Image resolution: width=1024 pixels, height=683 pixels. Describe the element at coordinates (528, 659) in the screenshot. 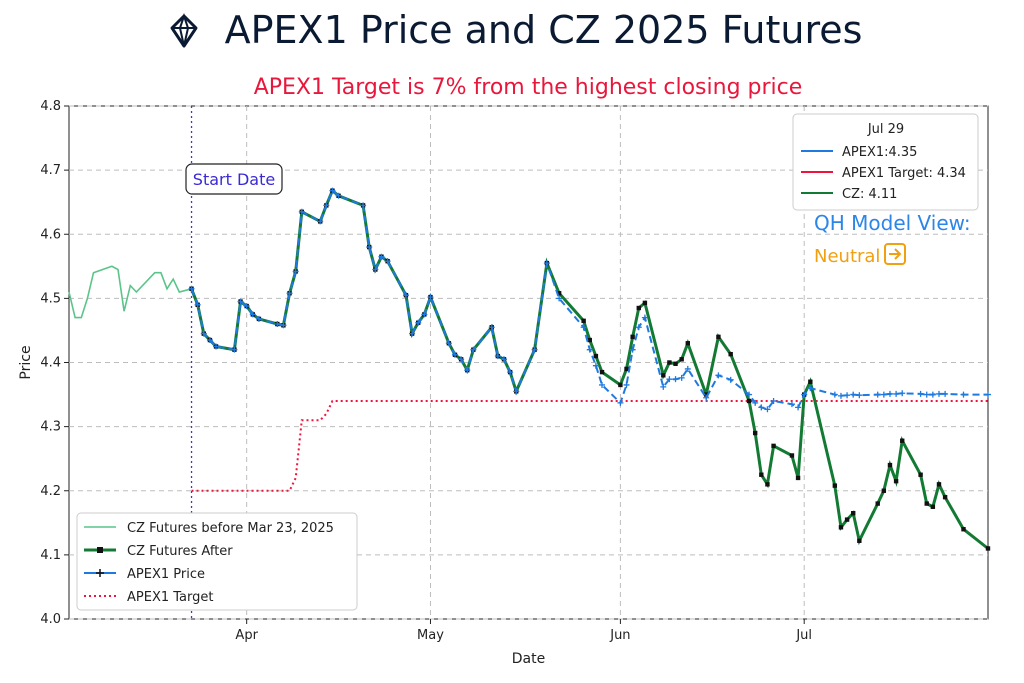

I see `x-axis-label: Date` at that location.